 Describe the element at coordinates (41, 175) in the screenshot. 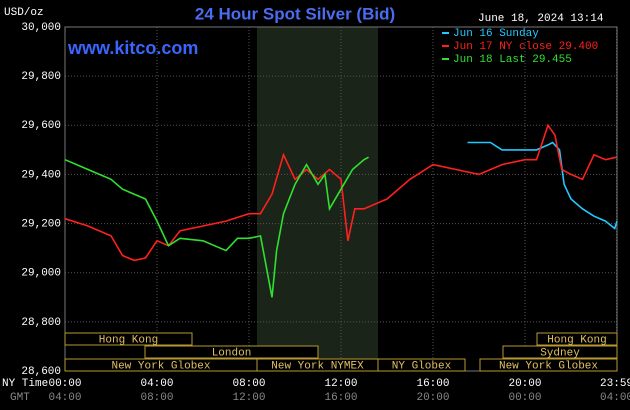

I see `y-tick-label: 29,400` at that location.